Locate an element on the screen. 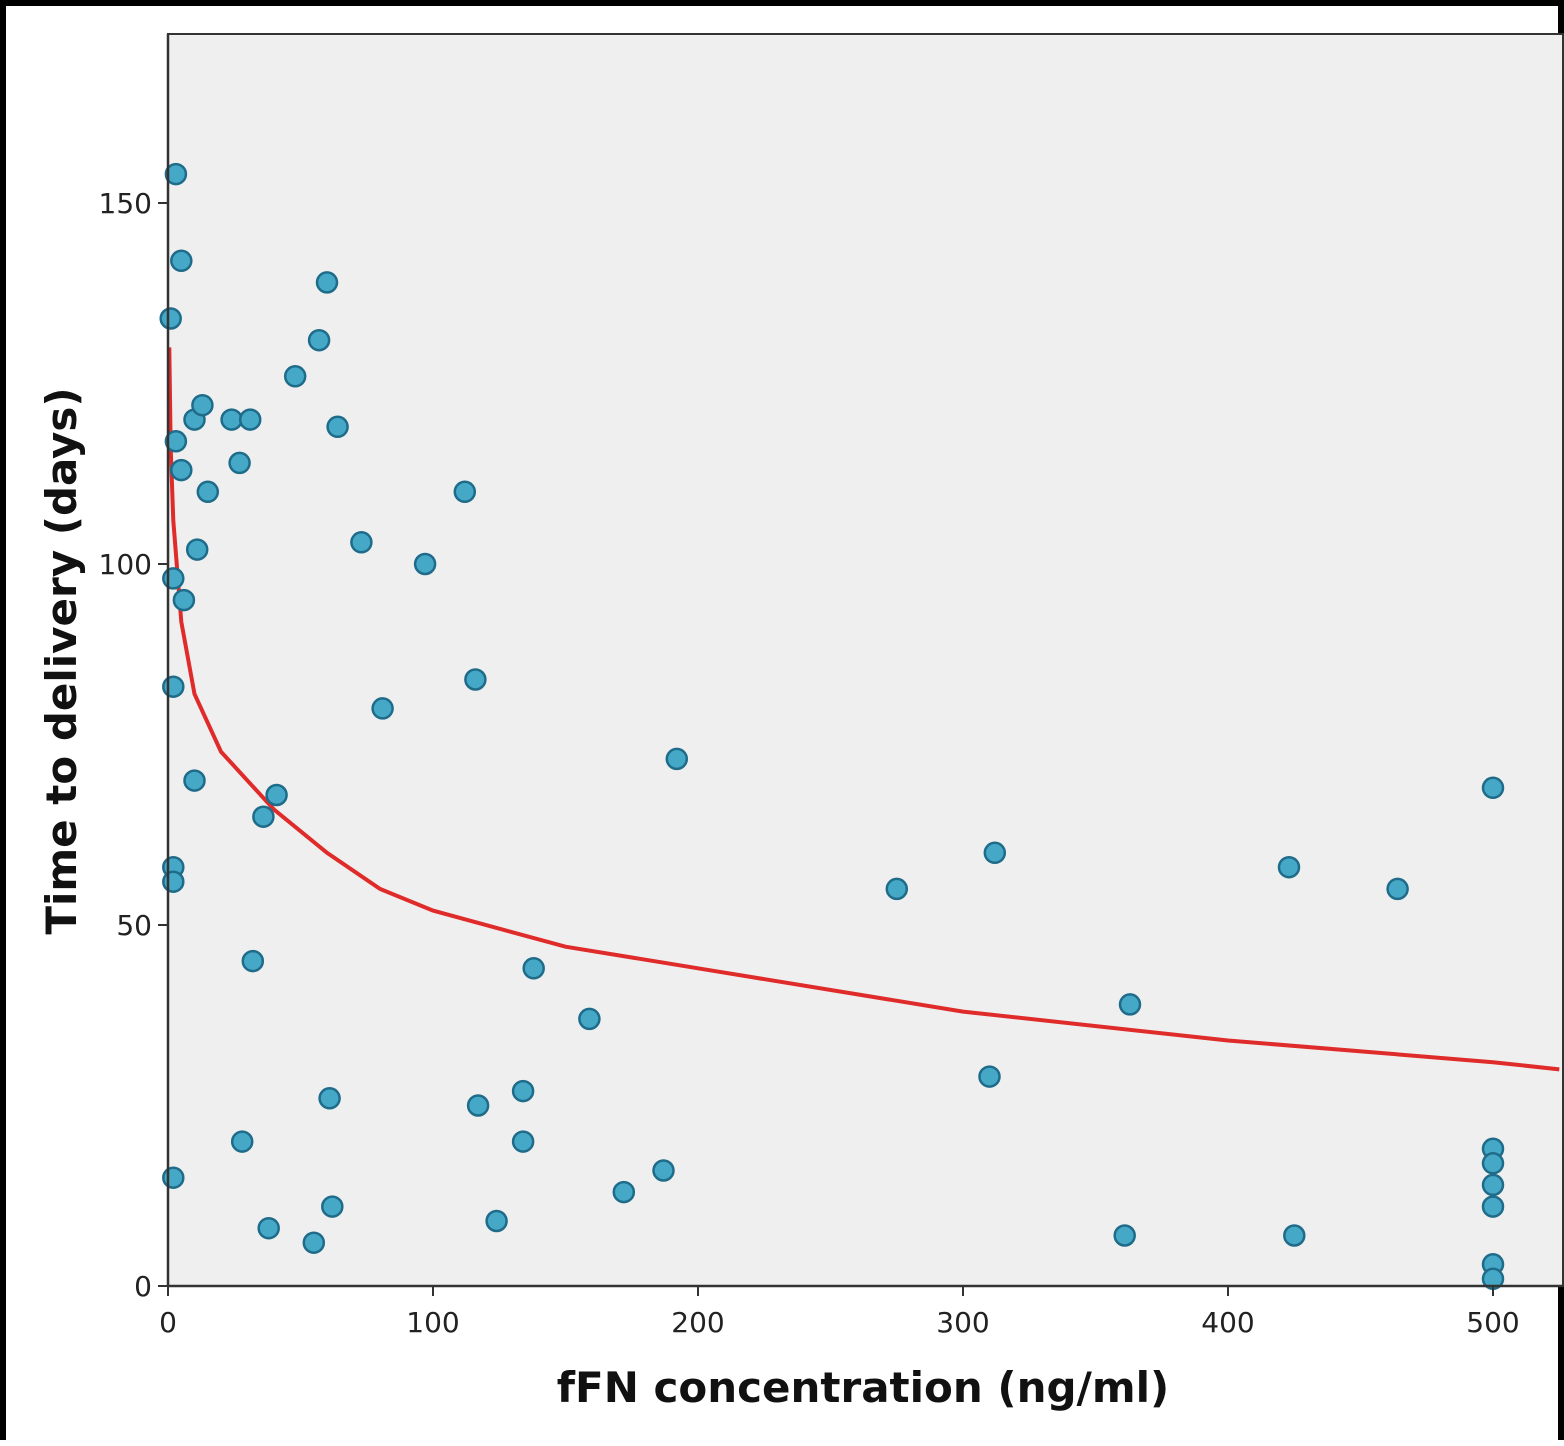 The image size is (1564, 1446). x-tick-label: 400 is located at coordinates (1227, 1322).